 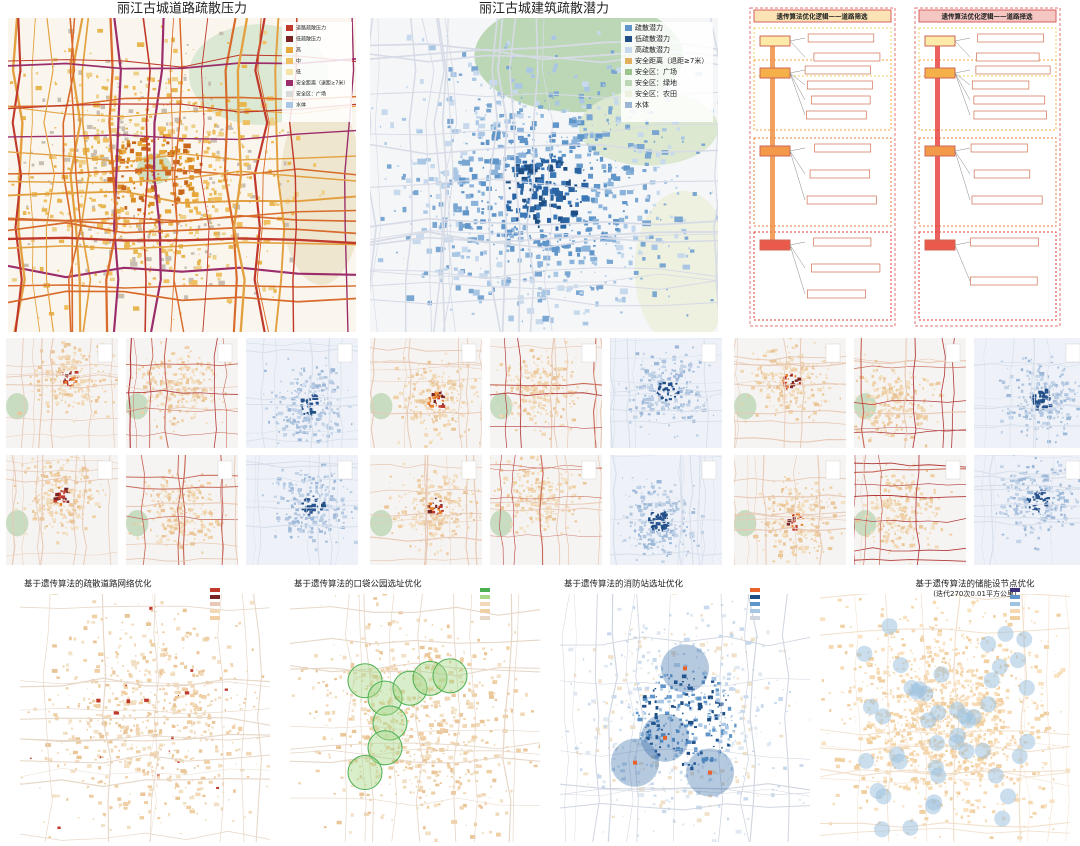 What do you see at coordinates (775, 151) in the screenshot?
I see `flow-node-key` at bounding box center [775, 151].